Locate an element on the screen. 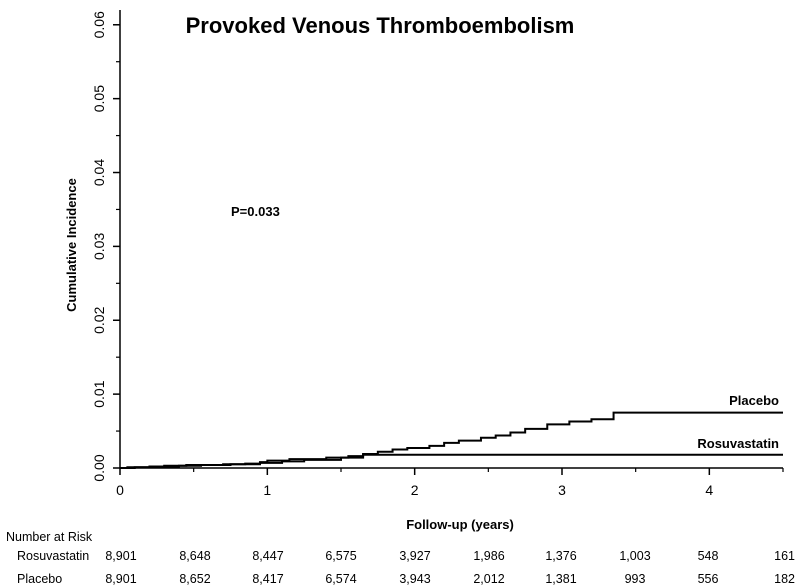 The image size is (800, 587). risk-cell: 1,376 is located at coordinates (560, 556).